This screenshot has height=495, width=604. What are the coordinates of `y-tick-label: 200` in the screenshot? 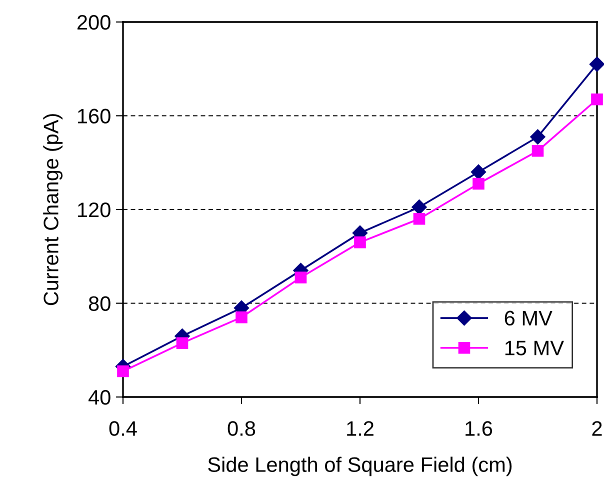 It's located at (93, 22).